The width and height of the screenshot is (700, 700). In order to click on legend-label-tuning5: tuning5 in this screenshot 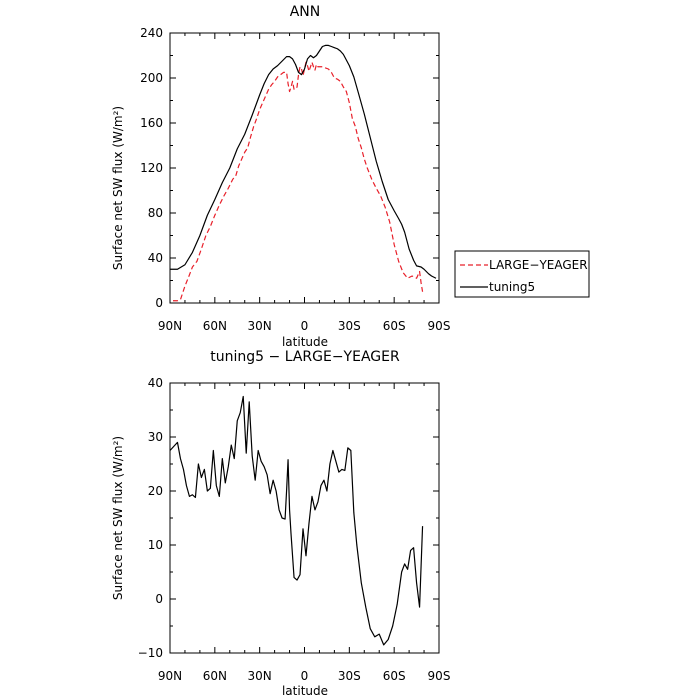, I will do `click(512, 287)`.